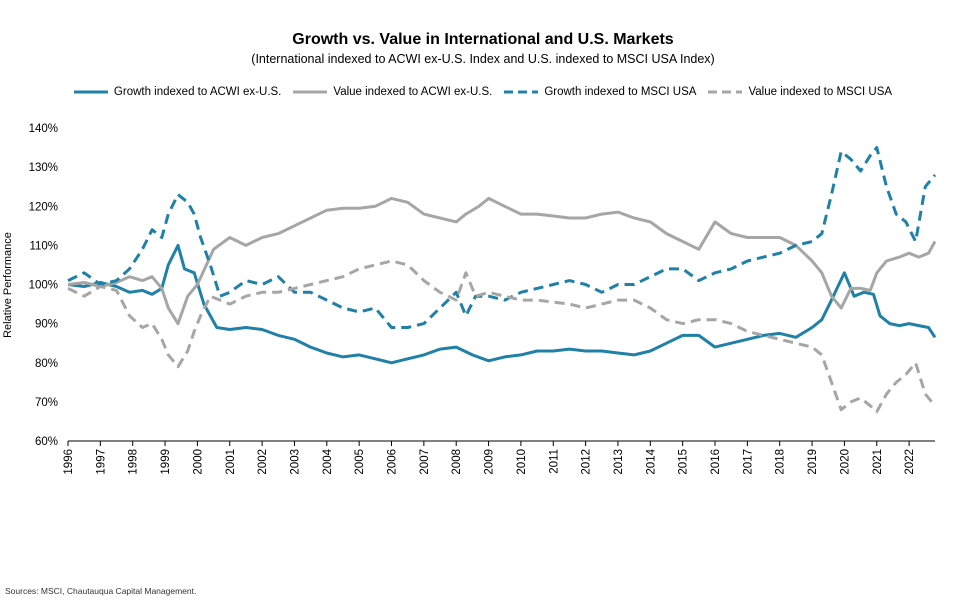 The image size is (966, 599). Describe the element at coordinates (197, 92) in the screenshot. I see `legend-label-growth-acwi: Growth indexed to ACWI ex-U.S.` at that location.